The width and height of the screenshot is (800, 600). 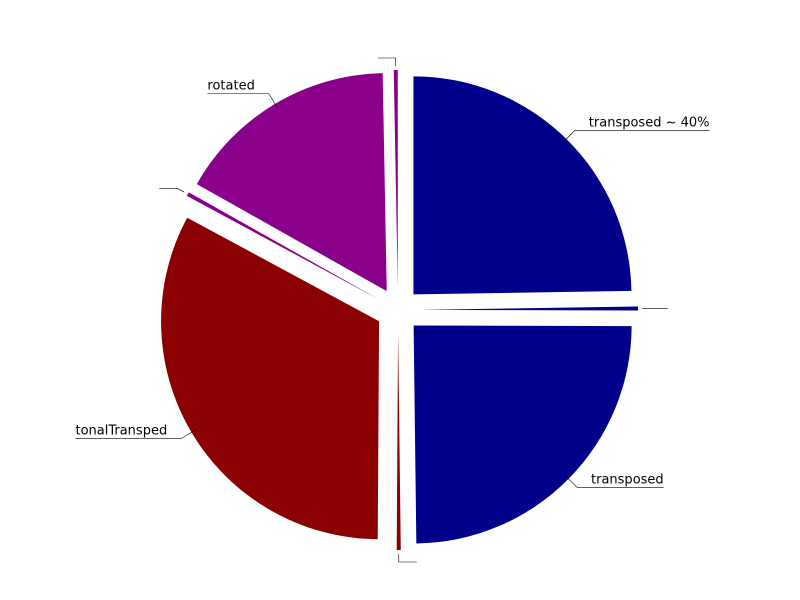 I want to click on pie-leader-transposed, so click(x=614, y=481).